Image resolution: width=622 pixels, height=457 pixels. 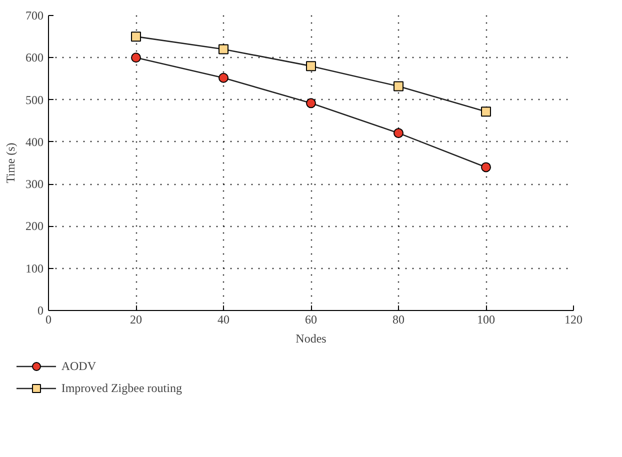 What do you see at coordinates (224, 319) in the screenshot?
I see `x-tick-label: 40` at bounding box center [224, 319].